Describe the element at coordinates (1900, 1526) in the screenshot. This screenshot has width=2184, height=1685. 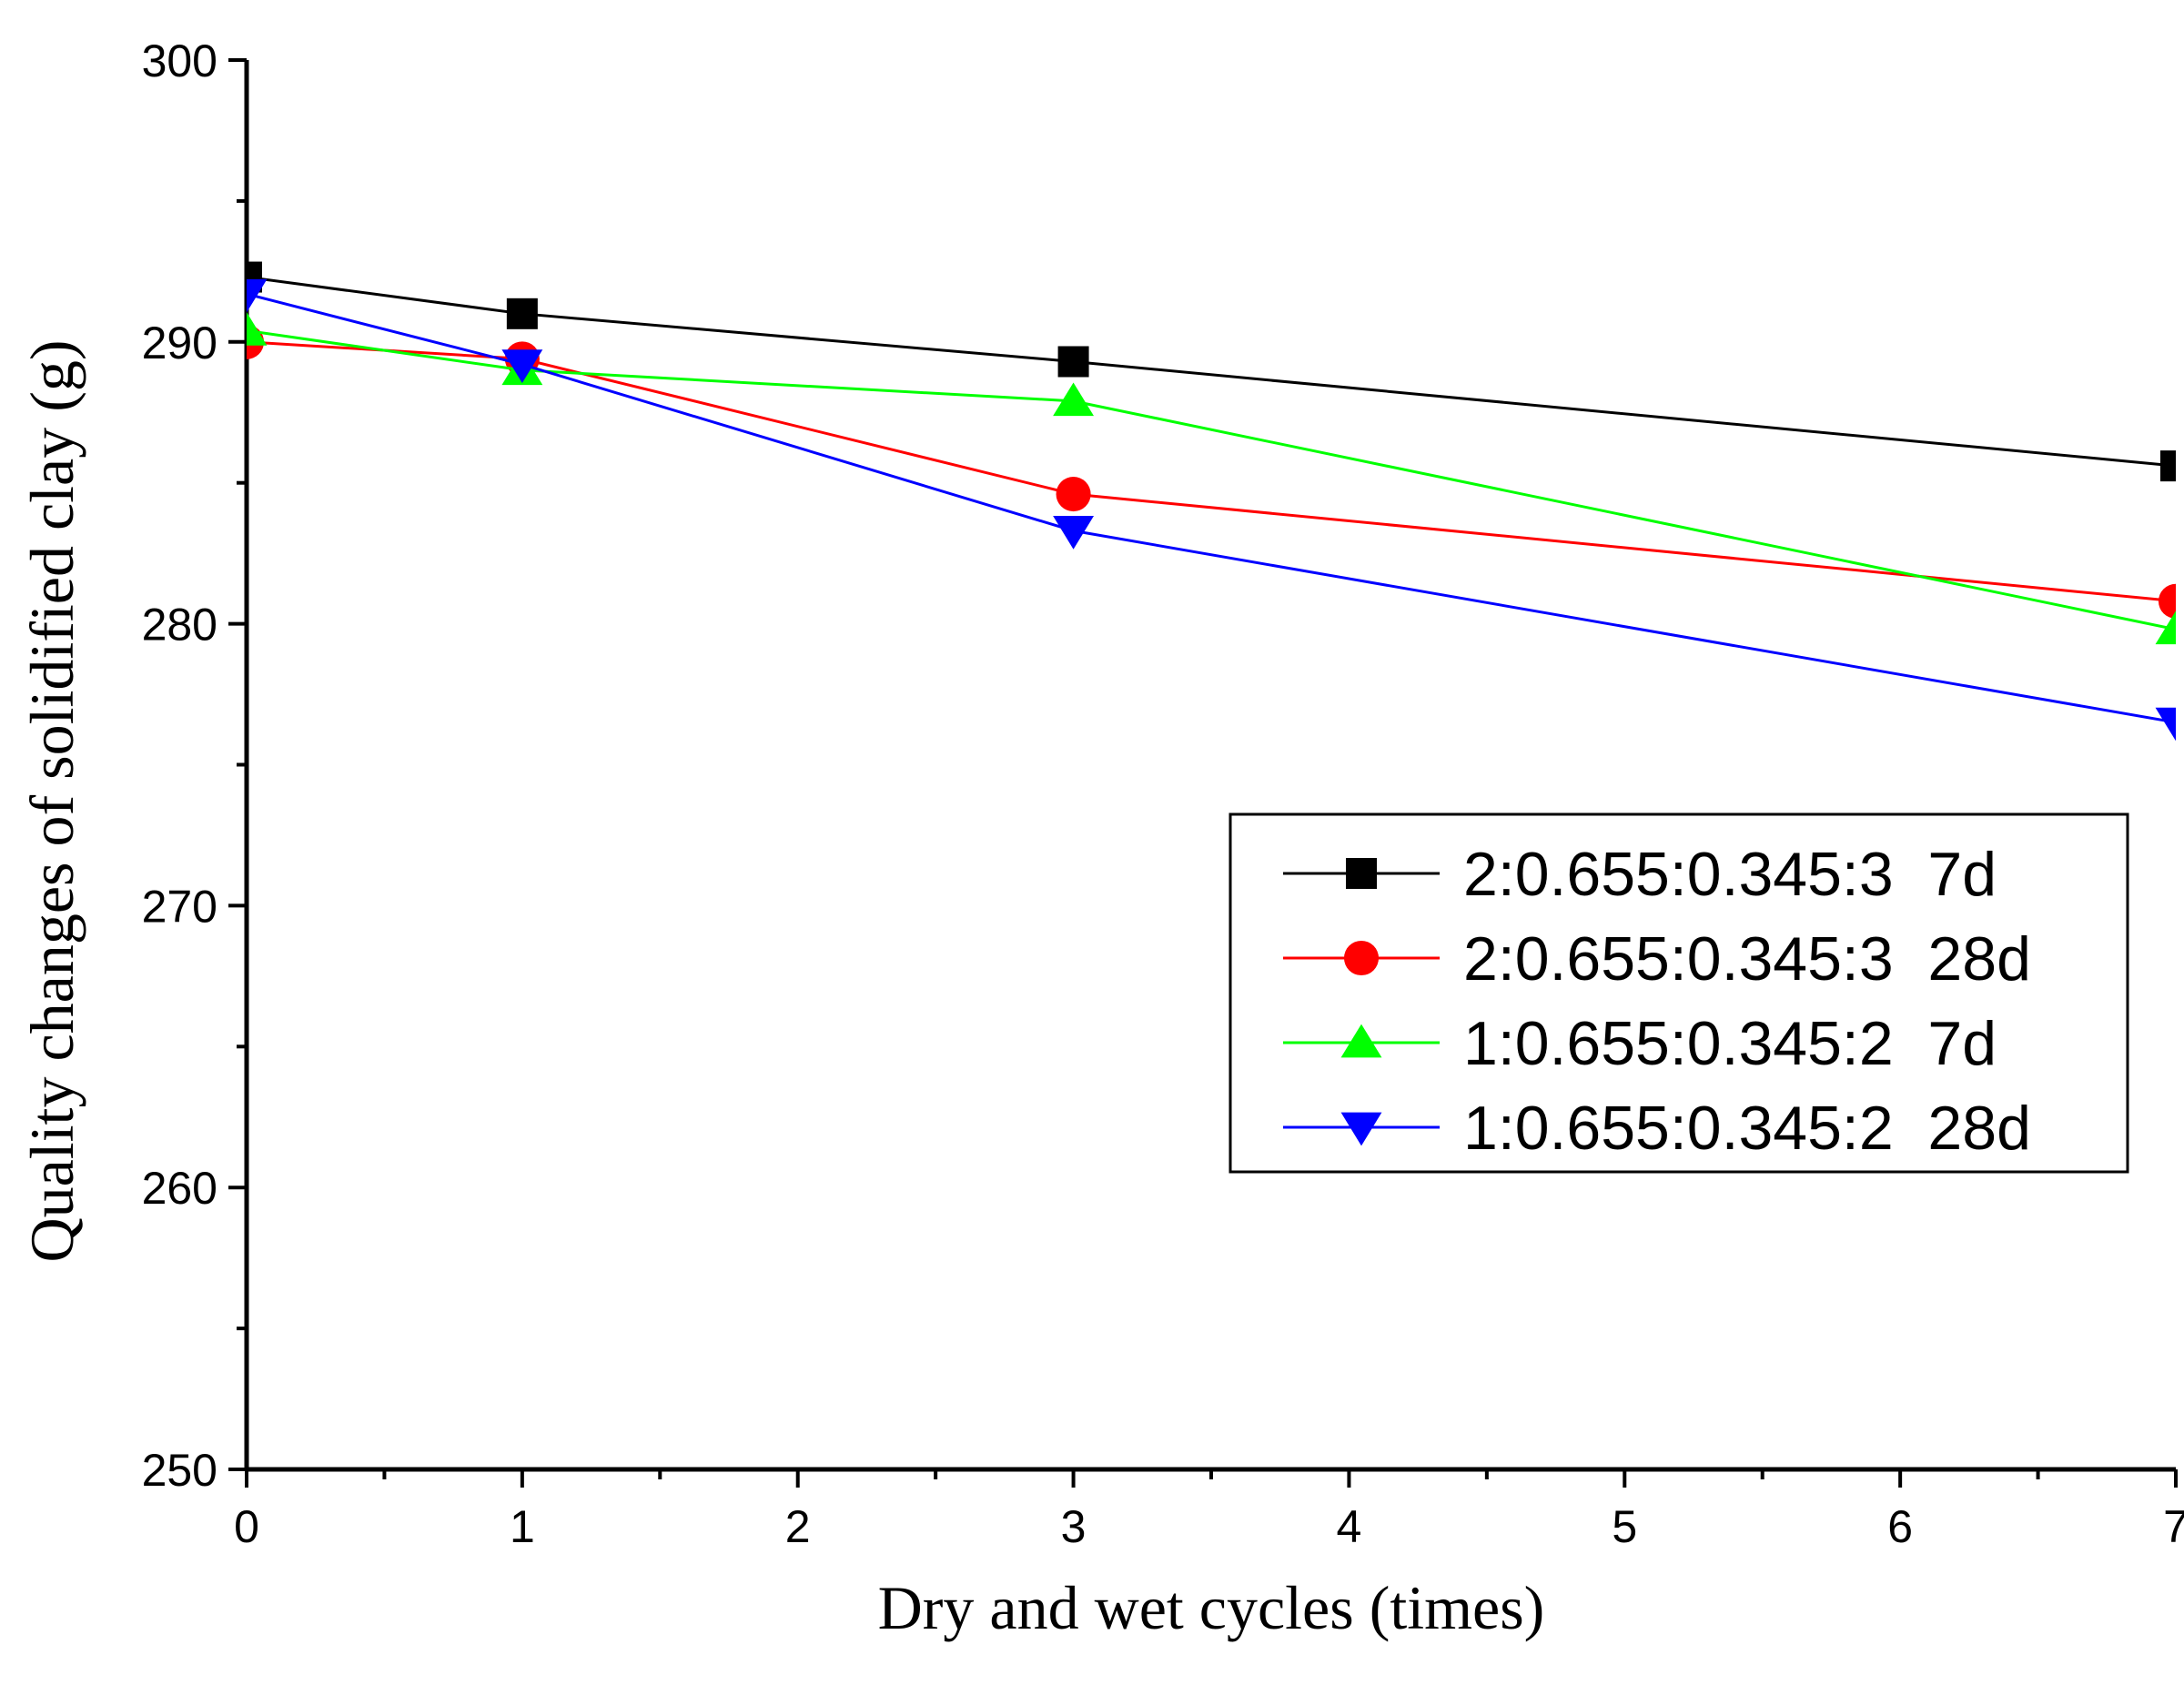
I see `x-tick-label: 6` at that location.